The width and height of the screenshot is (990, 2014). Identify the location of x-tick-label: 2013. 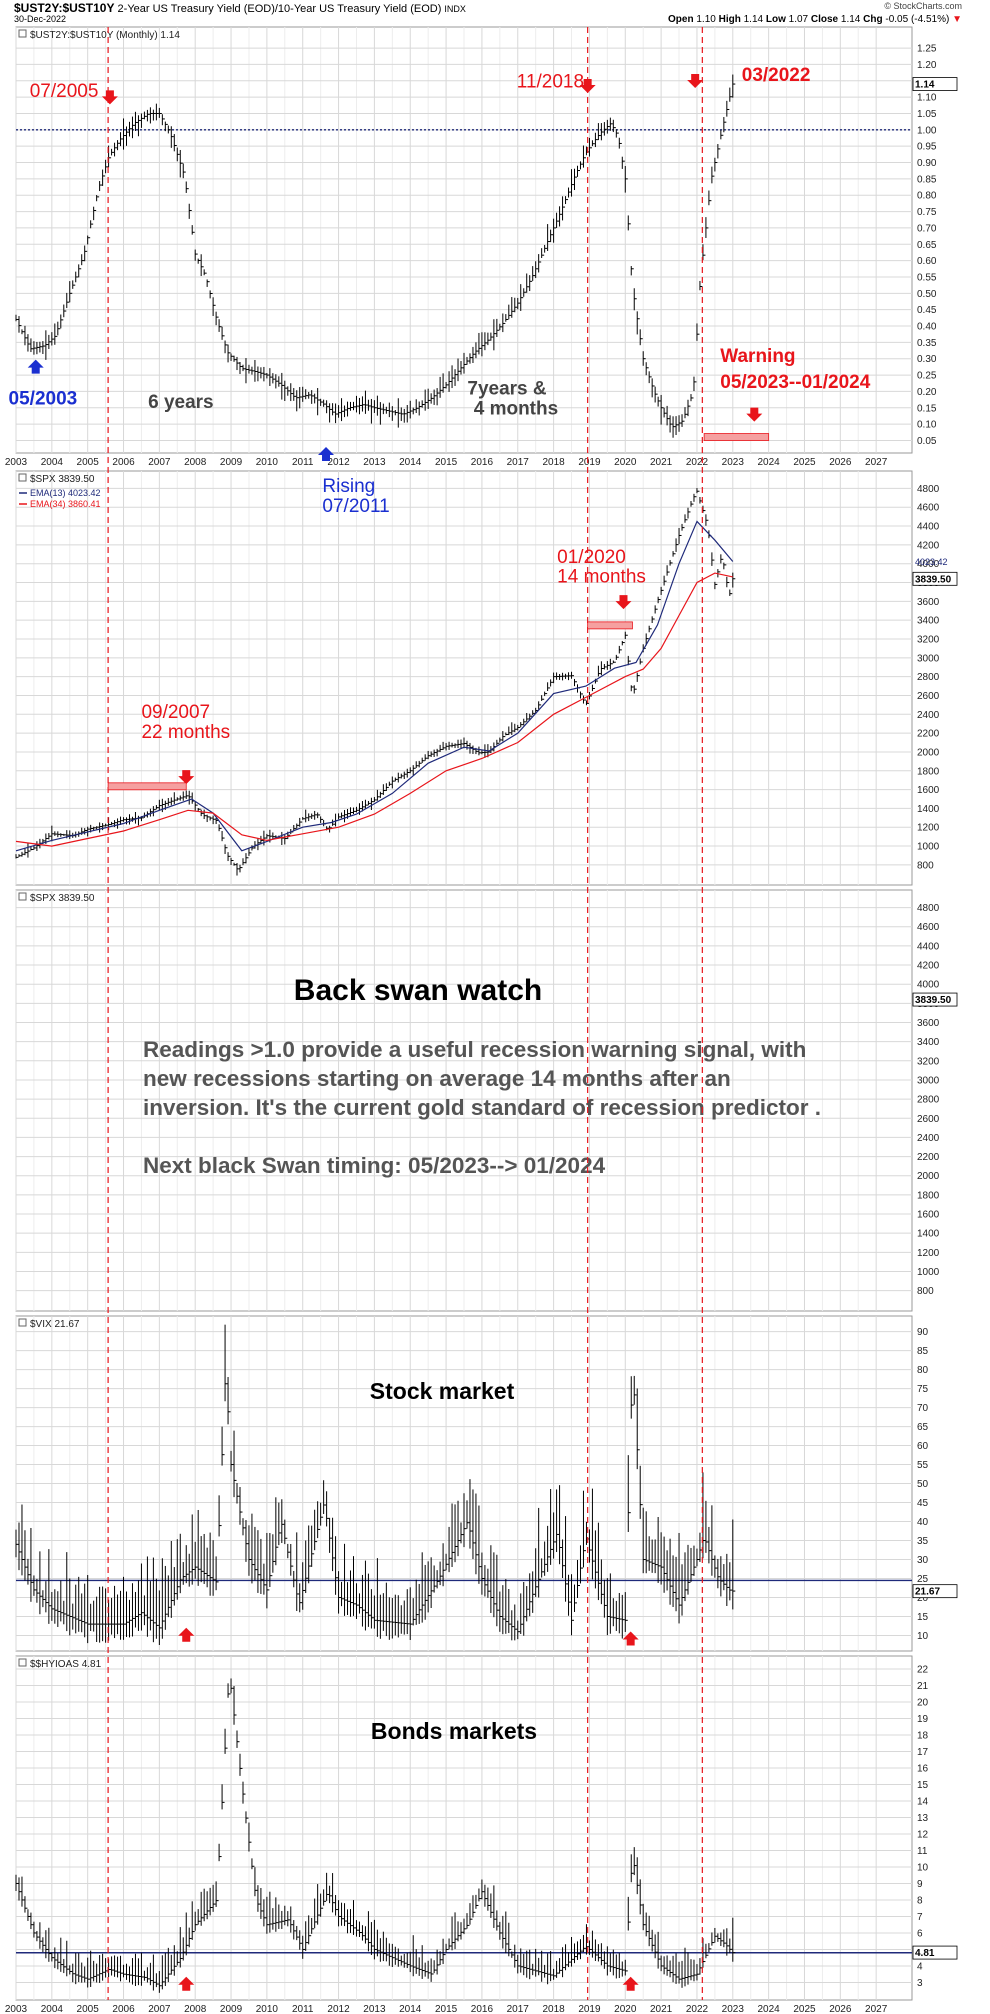
(374, 462).